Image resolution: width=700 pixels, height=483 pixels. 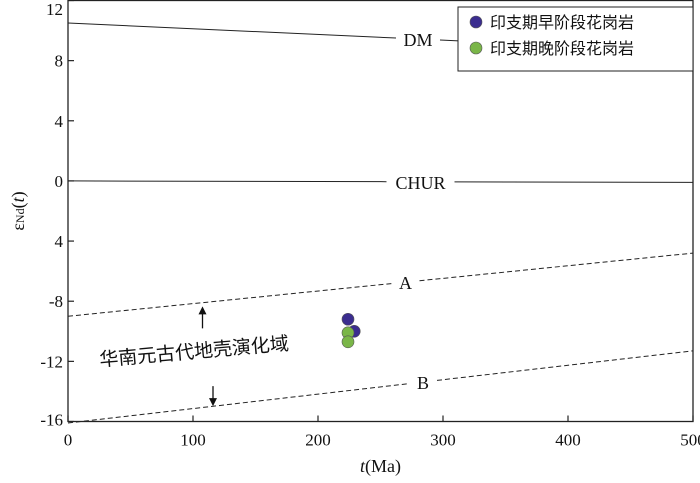 What do you see at coordinates (232, 30) in the screenshot?
I see `reference-line-dm` at bounding box center [232, 30].